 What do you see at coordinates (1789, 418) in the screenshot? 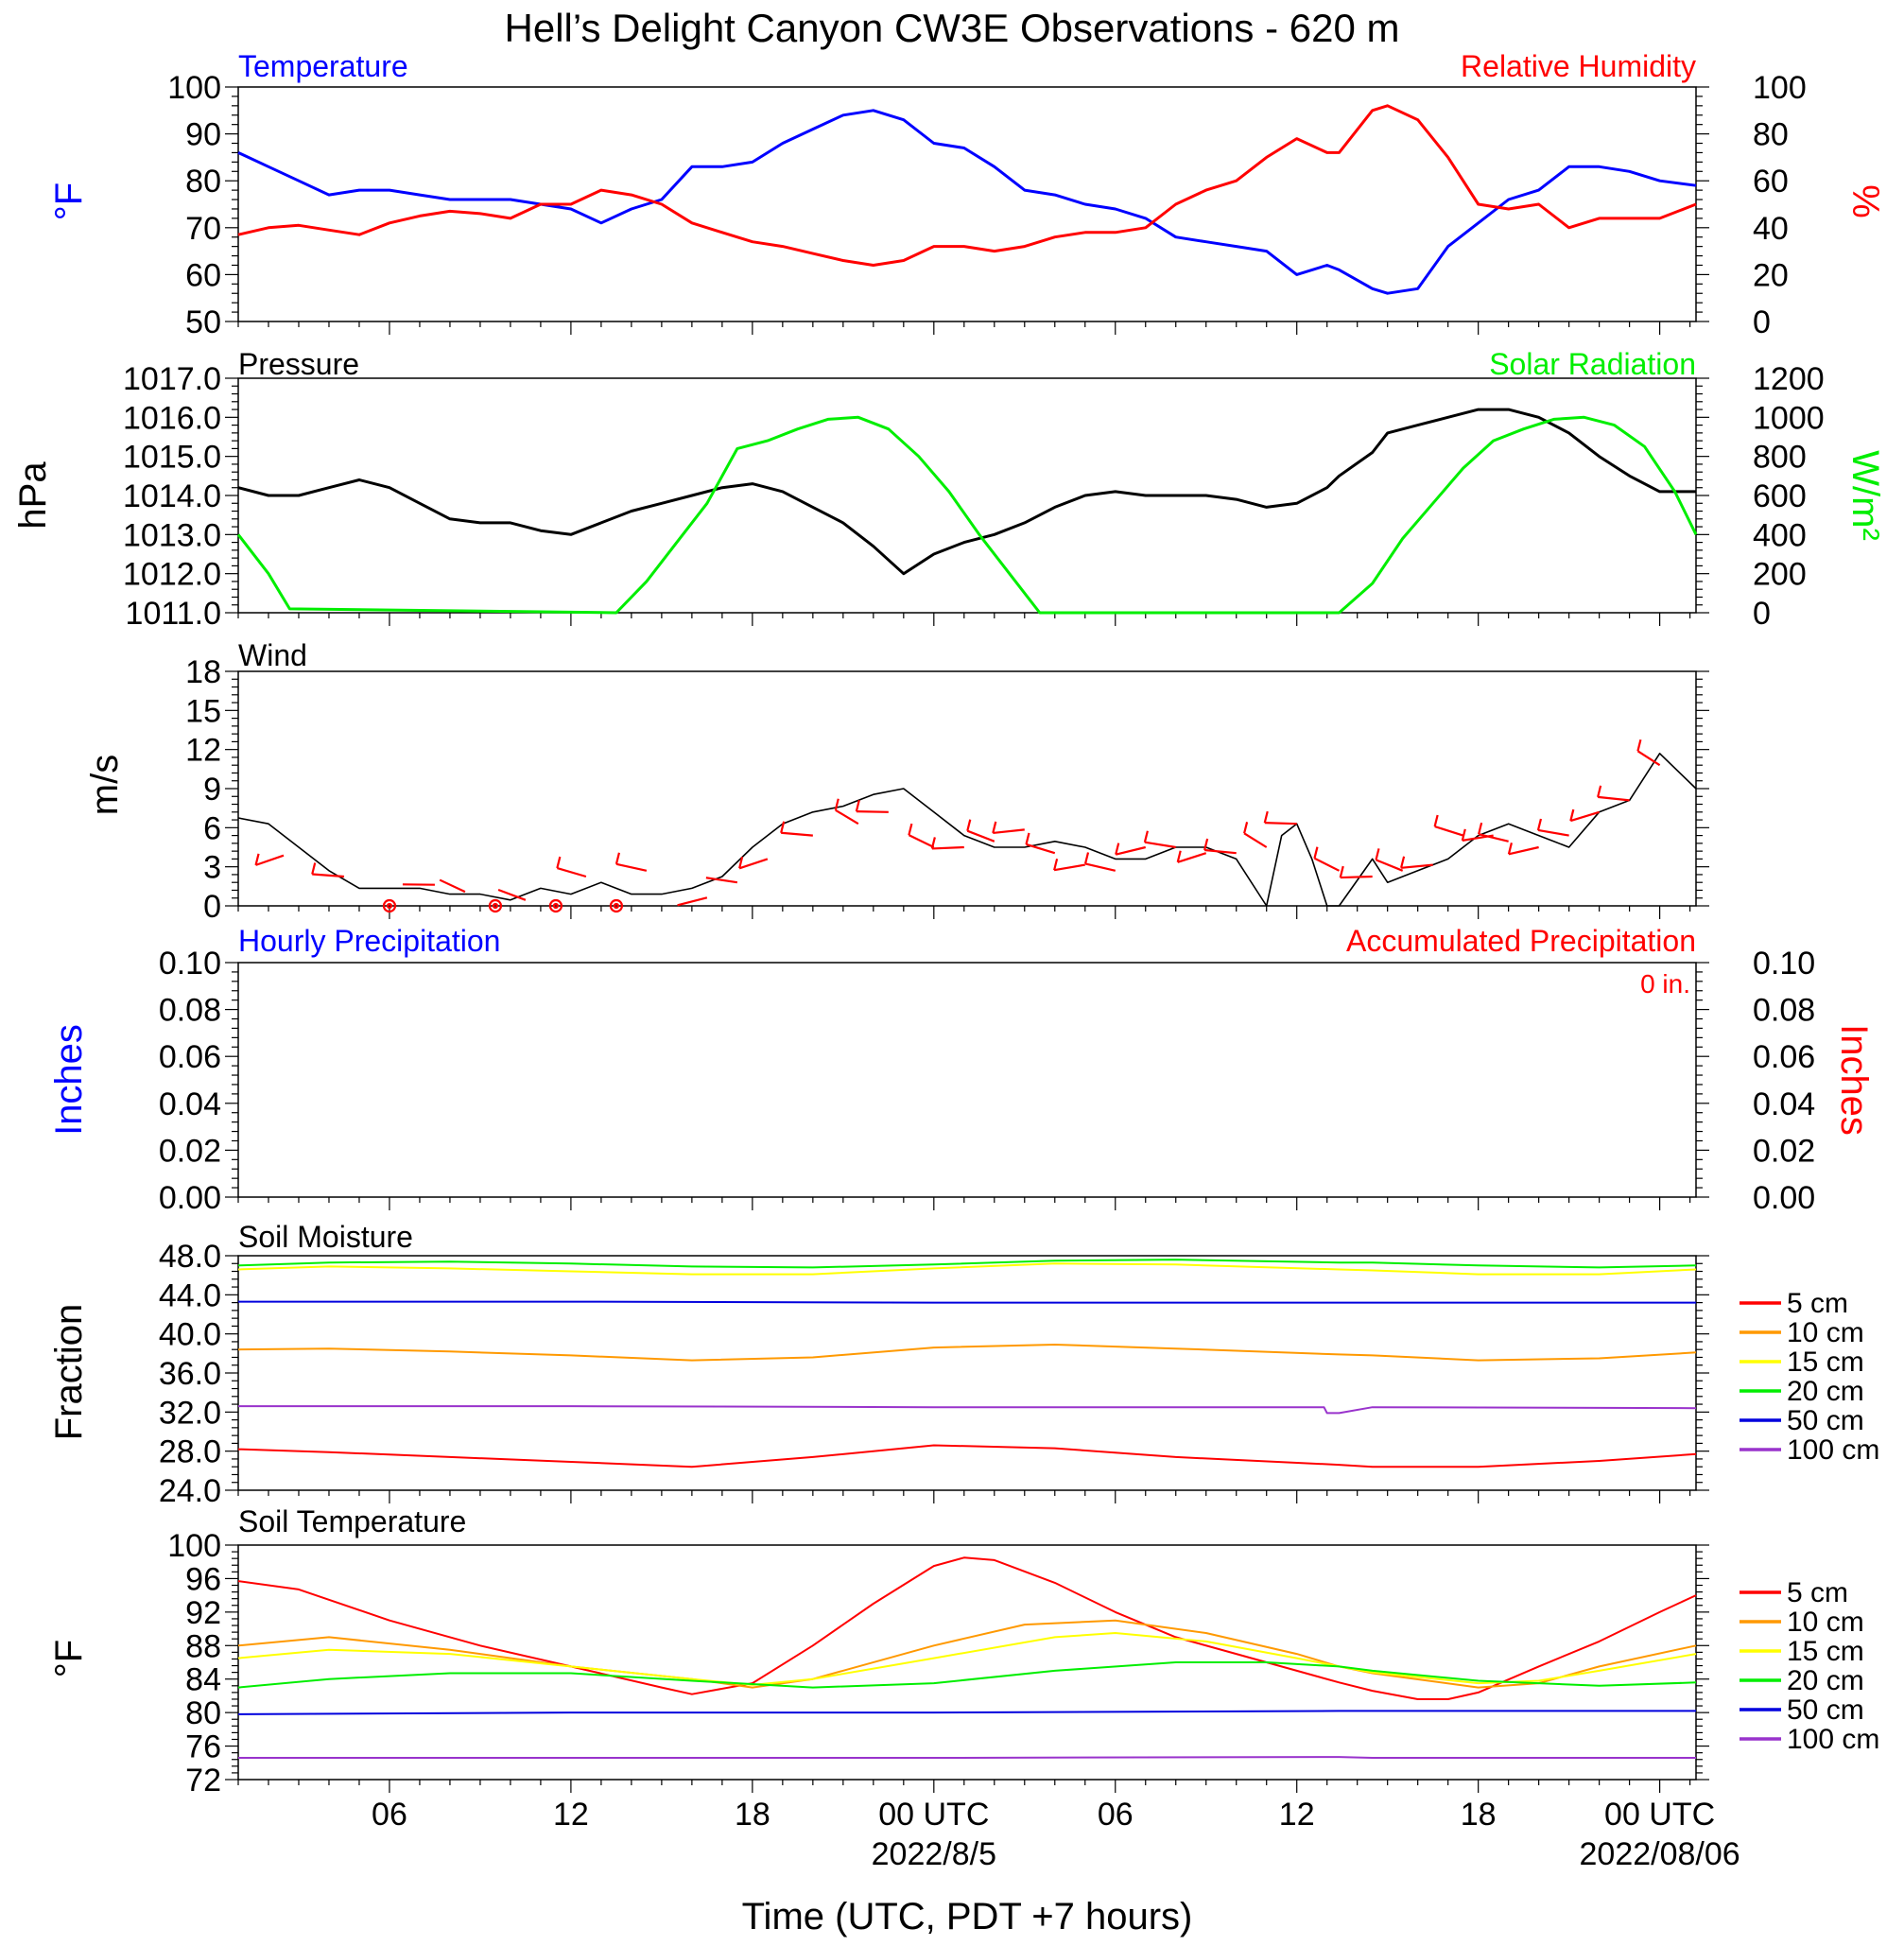
I see `y-tick-label: 1000` at bounding box center [1789, 418].